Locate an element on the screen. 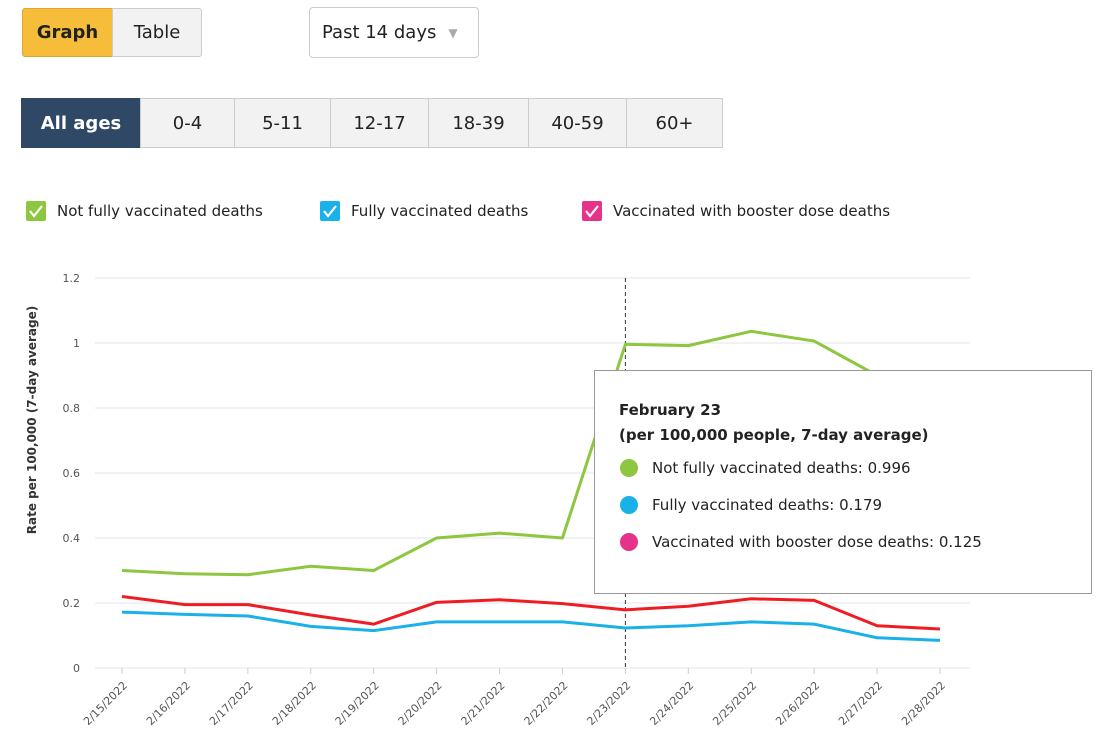 This screenshot has width=1099, height=732. y-tick-label: 1.2 is located at coordinates (72, 278).